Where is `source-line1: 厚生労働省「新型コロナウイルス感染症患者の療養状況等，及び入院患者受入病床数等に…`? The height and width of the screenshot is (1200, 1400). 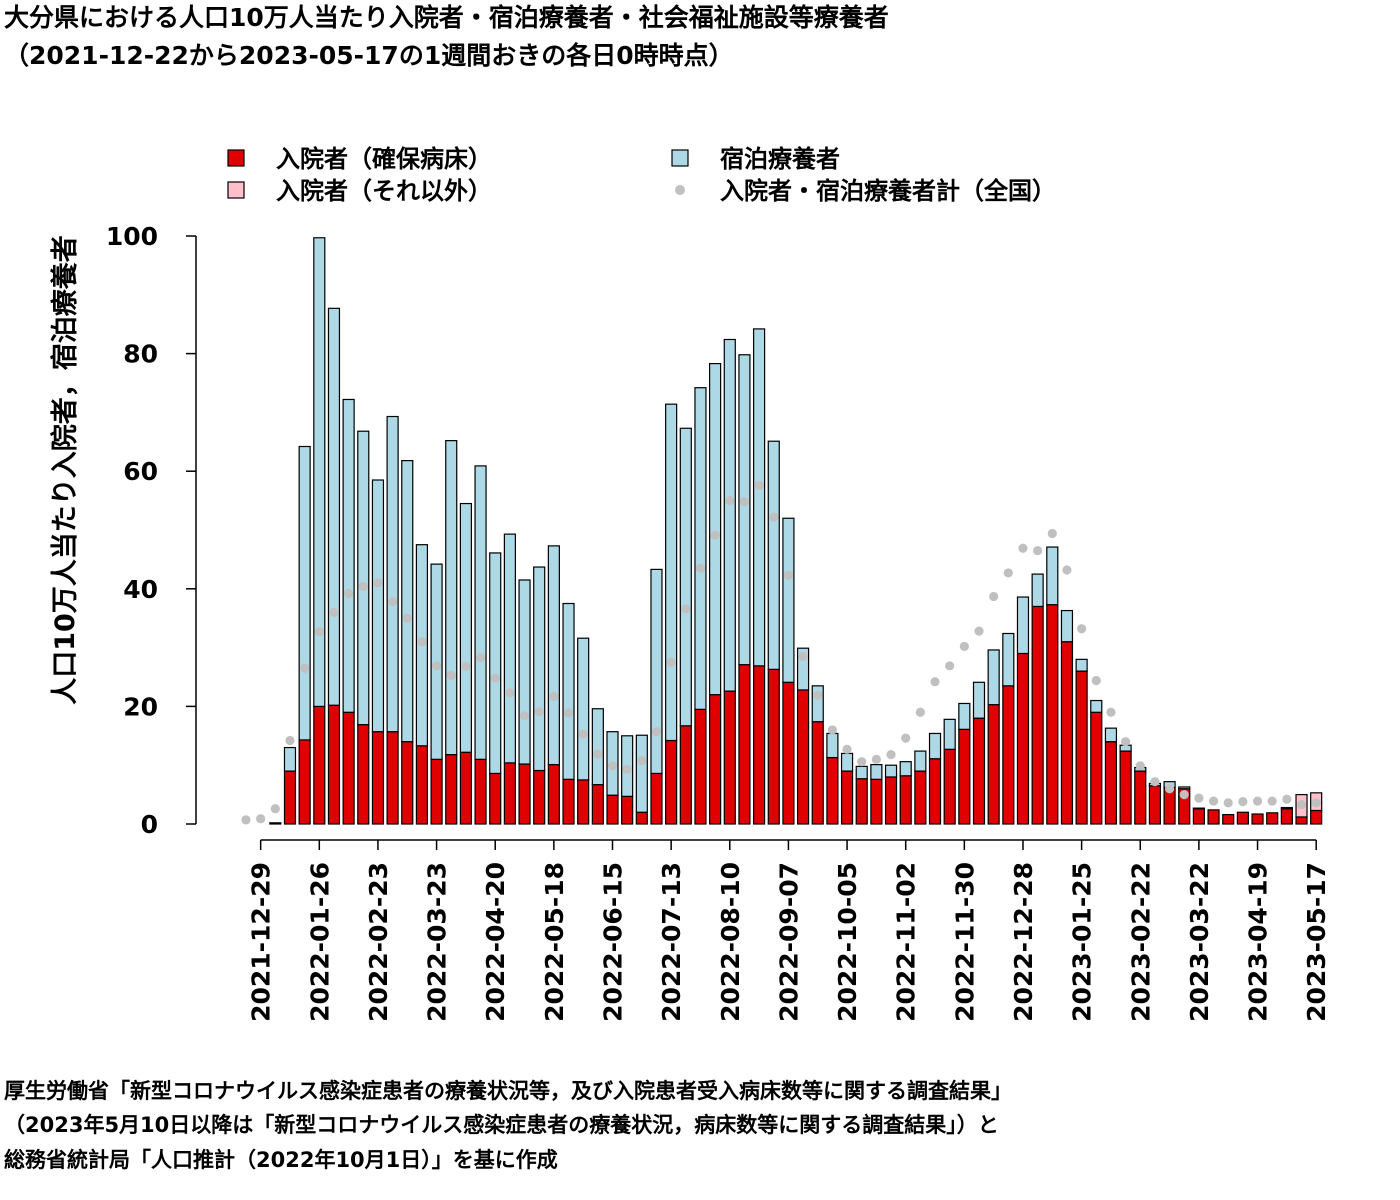
source-line1: 厚生労働省「新型コロナウイルス感染症患者の療養状況等，及び入院患者受入病床数等に… is located at coordinates (508, 1091).